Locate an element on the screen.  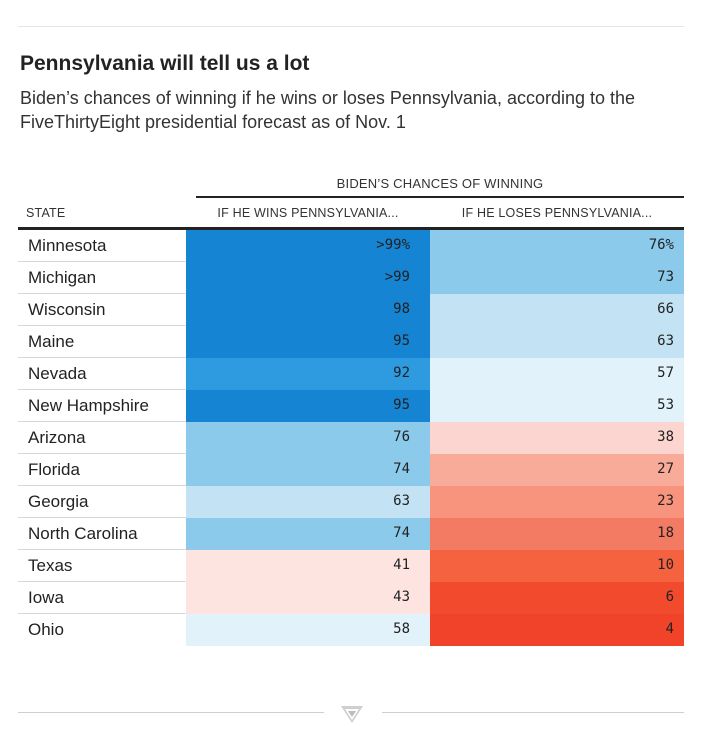
wins-pa-cell: 76 is located at coordinates (308, 438).